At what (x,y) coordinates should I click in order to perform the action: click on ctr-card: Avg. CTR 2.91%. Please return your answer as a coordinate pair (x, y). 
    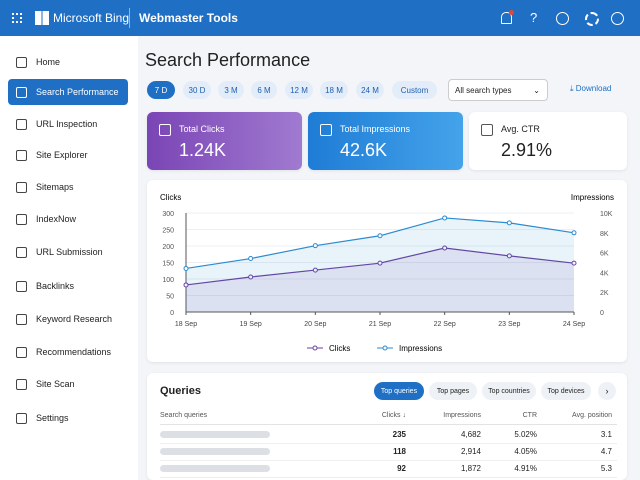
    Looking at the image, I should click on (548, 141).